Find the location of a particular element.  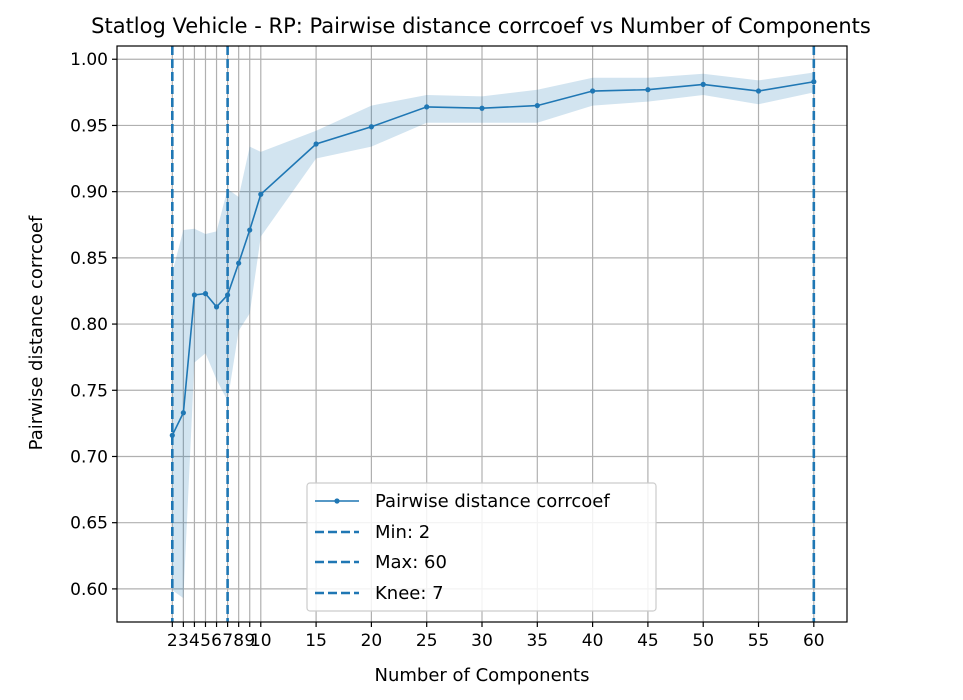

legend-label-2: Max: 60 is located at coordinates (411, 562).